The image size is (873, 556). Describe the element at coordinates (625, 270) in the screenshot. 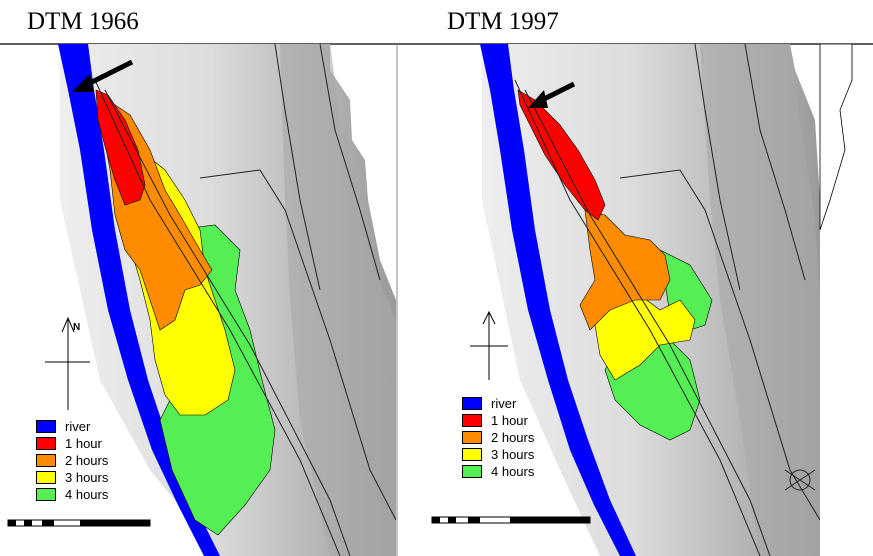

I see `zone-2h-1997` at that location.